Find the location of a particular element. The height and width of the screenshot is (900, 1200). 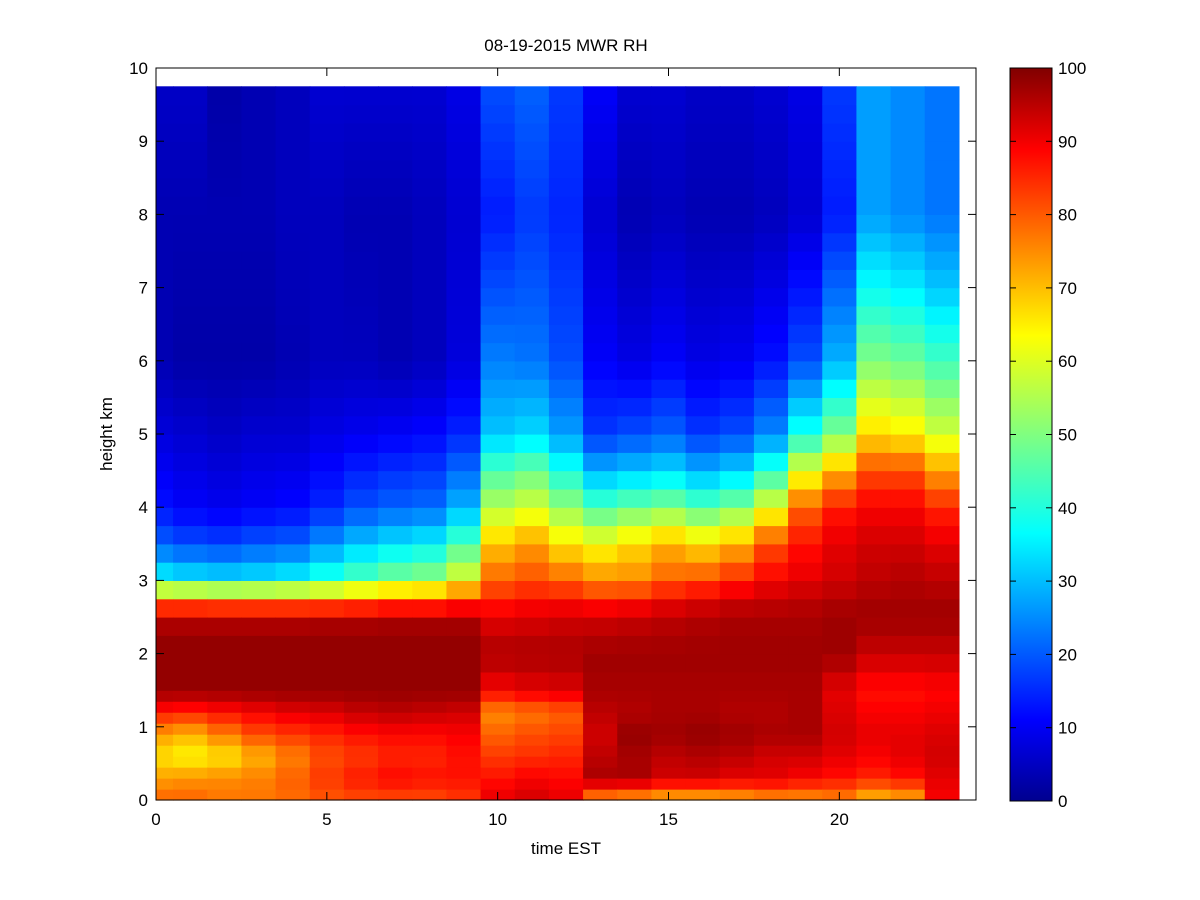

colorbar-ticks: 0 10 20 30 40 50 60 70 80 90 100 is located at coordinates (1048, 435).